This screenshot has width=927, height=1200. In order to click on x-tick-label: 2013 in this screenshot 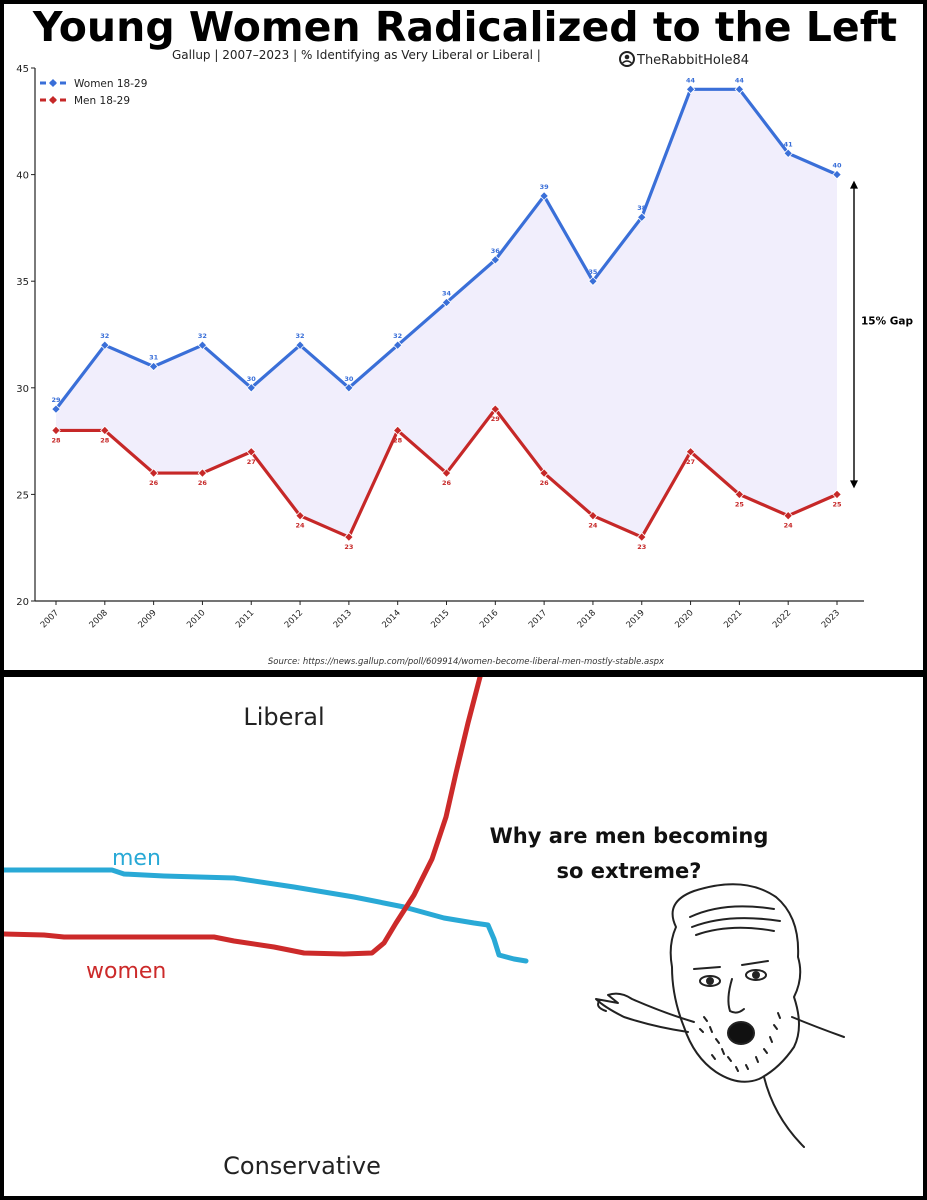, I will do `click(343, 619)`.